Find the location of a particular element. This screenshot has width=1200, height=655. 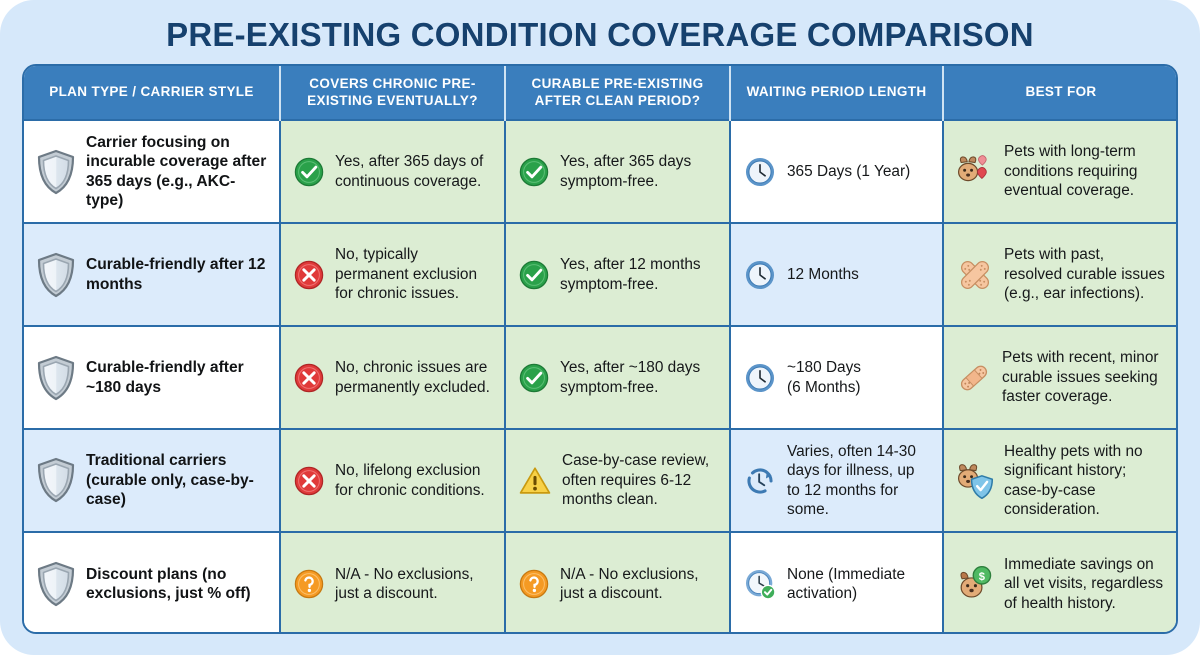

plan-type-label: Curable-friendly after 12 months is located at coordinates (176, 274).